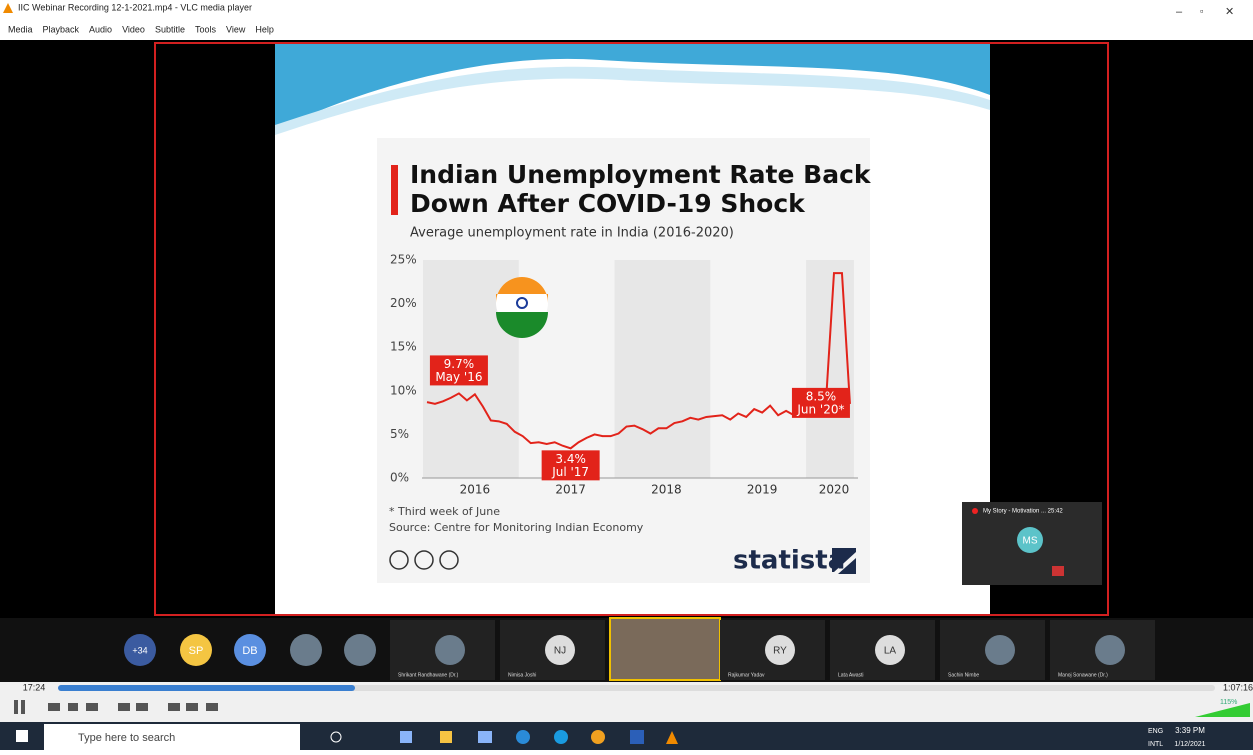  I want to click on lang: ENG, so click(1155, 731).